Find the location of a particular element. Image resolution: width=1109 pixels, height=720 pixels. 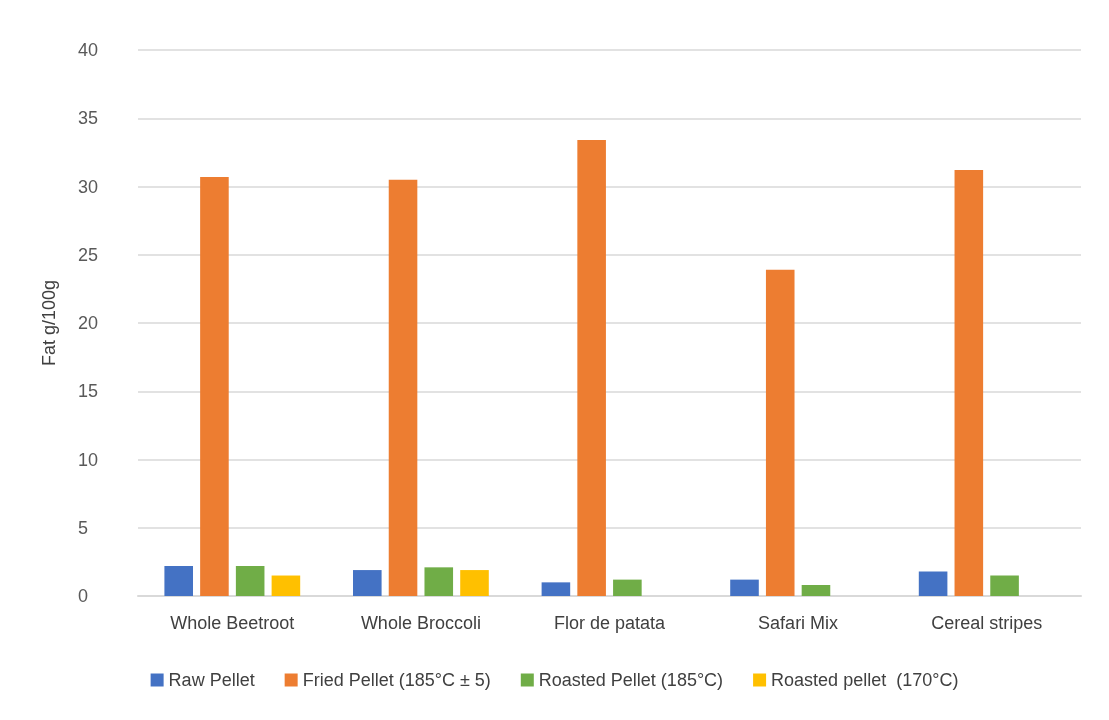

y-tick-label: 20 is located at coordinates (88, 323).